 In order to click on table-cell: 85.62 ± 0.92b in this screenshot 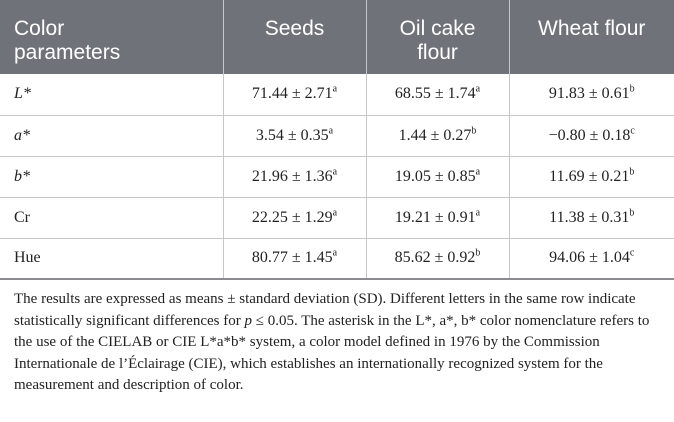, I will do `click(437, 259)`.